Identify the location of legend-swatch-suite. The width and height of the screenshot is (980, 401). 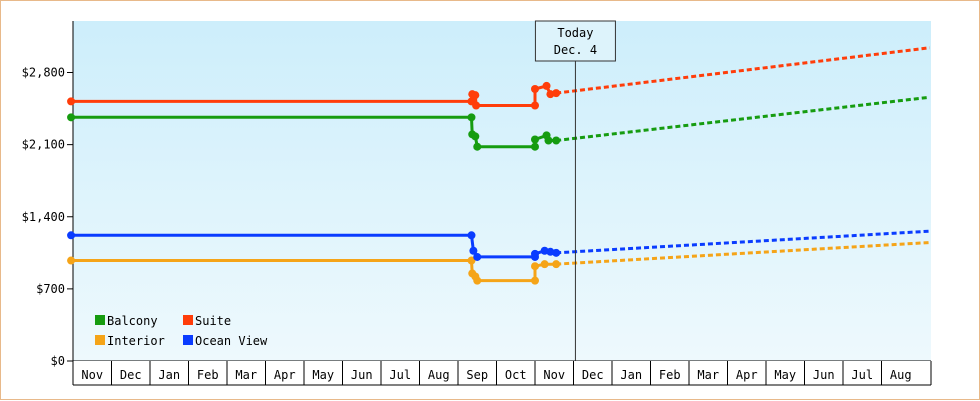
(188, 320).